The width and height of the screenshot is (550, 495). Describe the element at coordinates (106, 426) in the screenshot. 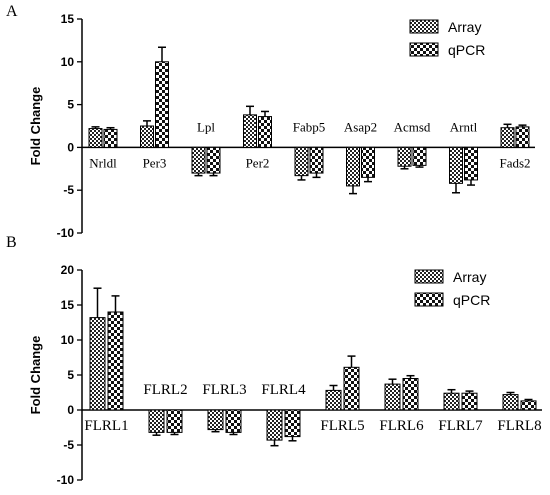

I see `category-label: FLRL1` at that location.